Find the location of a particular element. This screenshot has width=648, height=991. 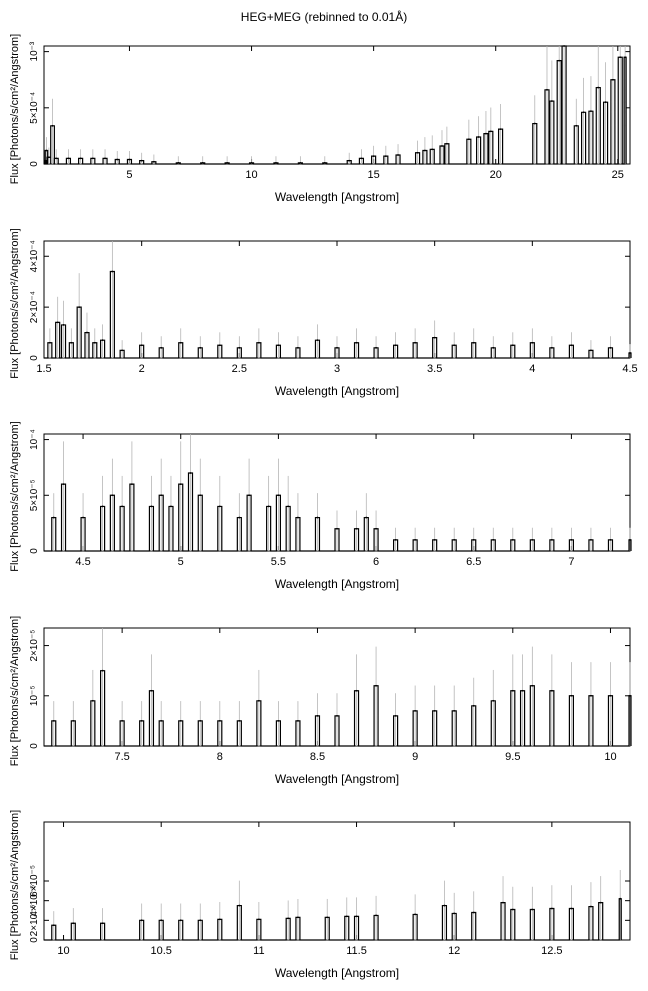

x-tick-label: 1.5 is located at coordinates (43, 369).